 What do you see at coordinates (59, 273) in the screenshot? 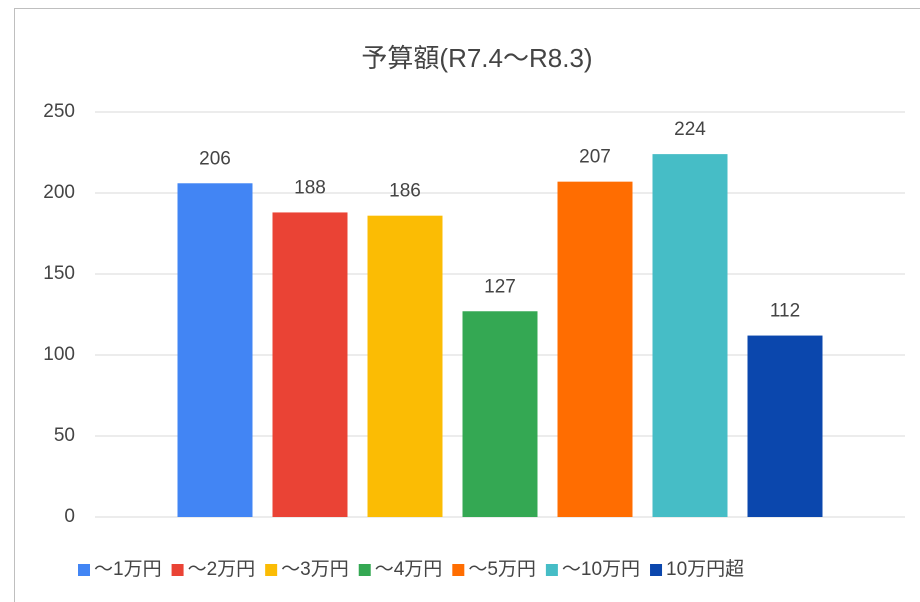
I see `y-tick-label: 150` at bounding box center [59, 273].